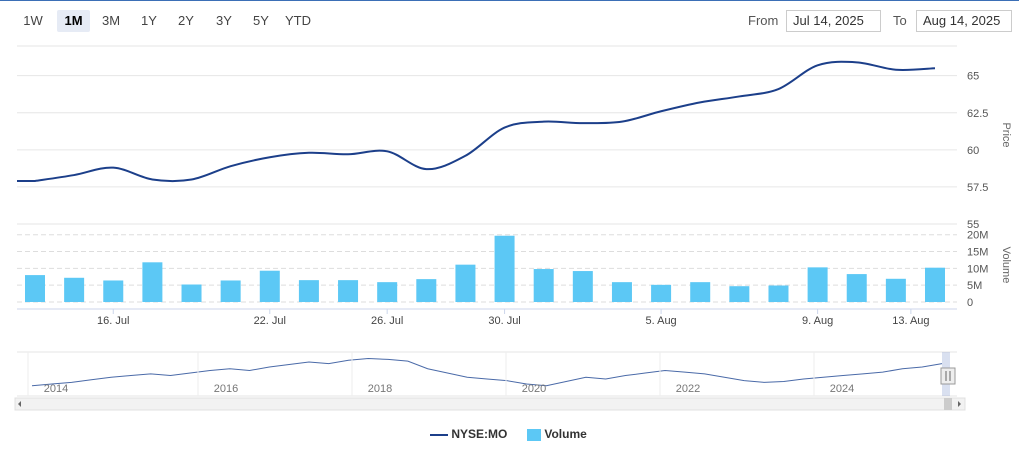 The width and height of the screenshot is (1019, 464). What do you see at coordinates (977, 269) in the screenshot?
I see `volume-tick-label: 10M` at bounding box center [977, 269].